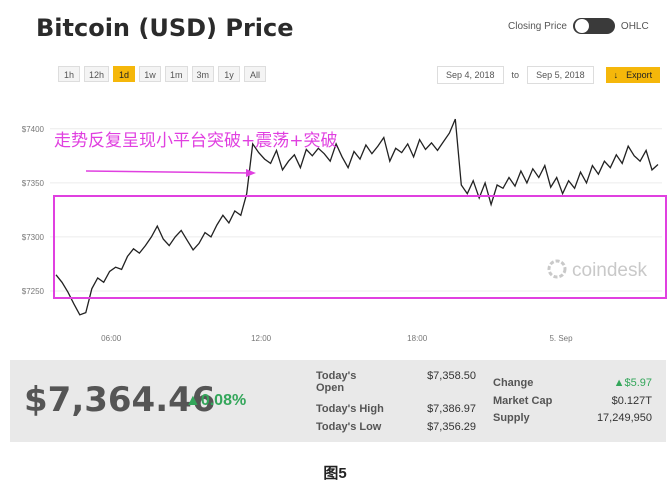  What do you see at coordinates (335, 473) in the screenshot?
I see `figure-caption: 图5` at bounding box center [335, 473].